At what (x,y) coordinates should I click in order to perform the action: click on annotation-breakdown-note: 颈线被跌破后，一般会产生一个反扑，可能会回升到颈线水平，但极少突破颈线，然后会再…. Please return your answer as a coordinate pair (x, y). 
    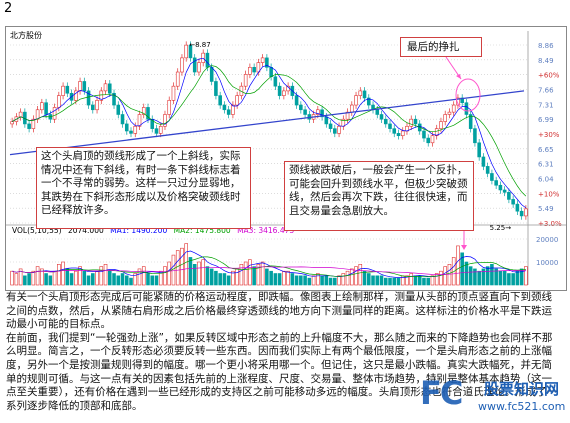
    Looking at the image, I should click on (379, 196).